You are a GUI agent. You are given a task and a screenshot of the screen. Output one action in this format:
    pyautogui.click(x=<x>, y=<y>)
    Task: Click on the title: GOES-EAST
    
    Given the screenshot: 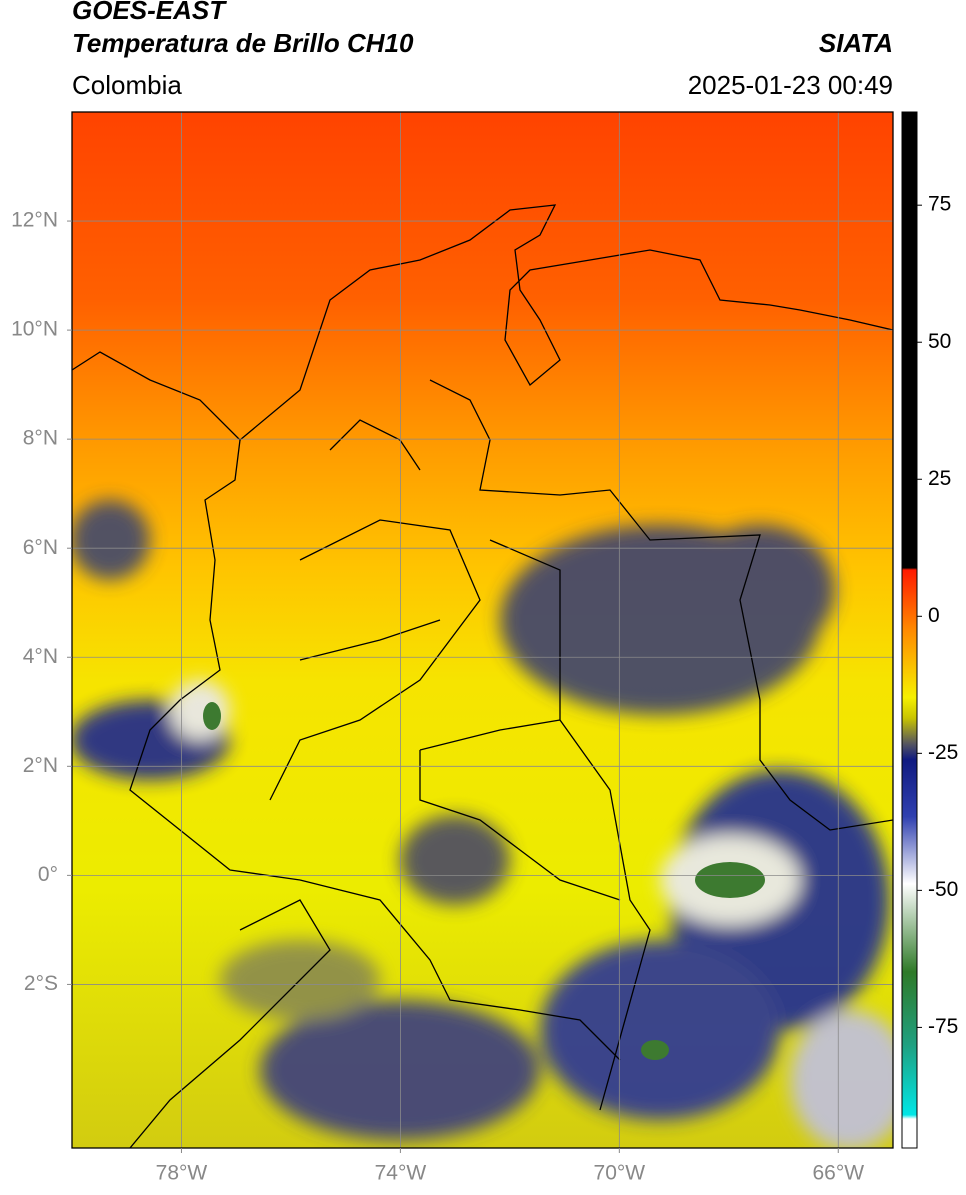 What is the action you would take?
    pyautogui.click(x=149, y=12)
    